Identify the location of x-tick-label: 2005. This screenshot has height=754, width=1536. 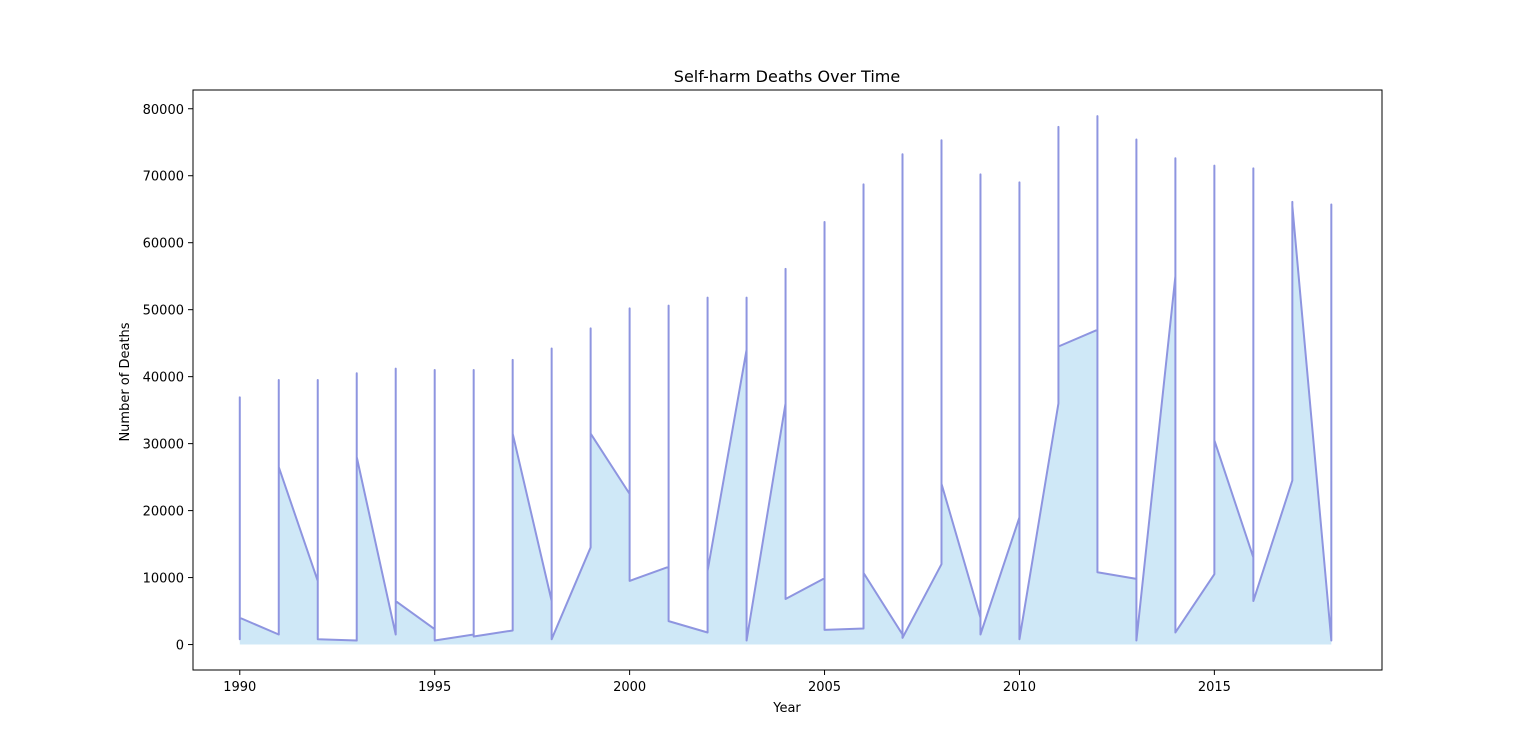
(824, 687).